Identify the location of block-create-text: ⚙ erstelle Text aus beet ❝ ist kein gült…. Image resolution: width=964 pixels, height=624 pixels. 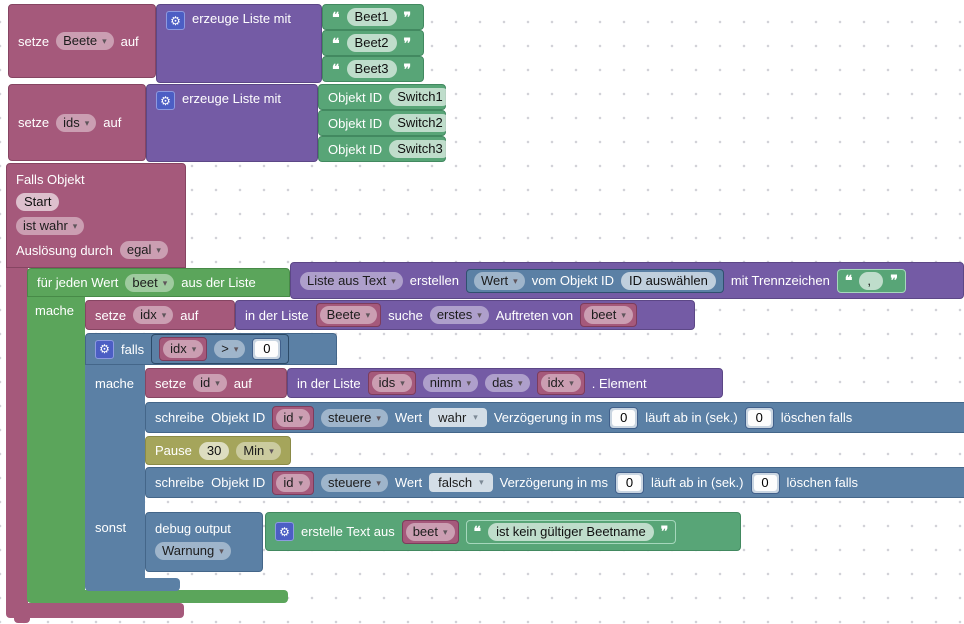
(503, 531).